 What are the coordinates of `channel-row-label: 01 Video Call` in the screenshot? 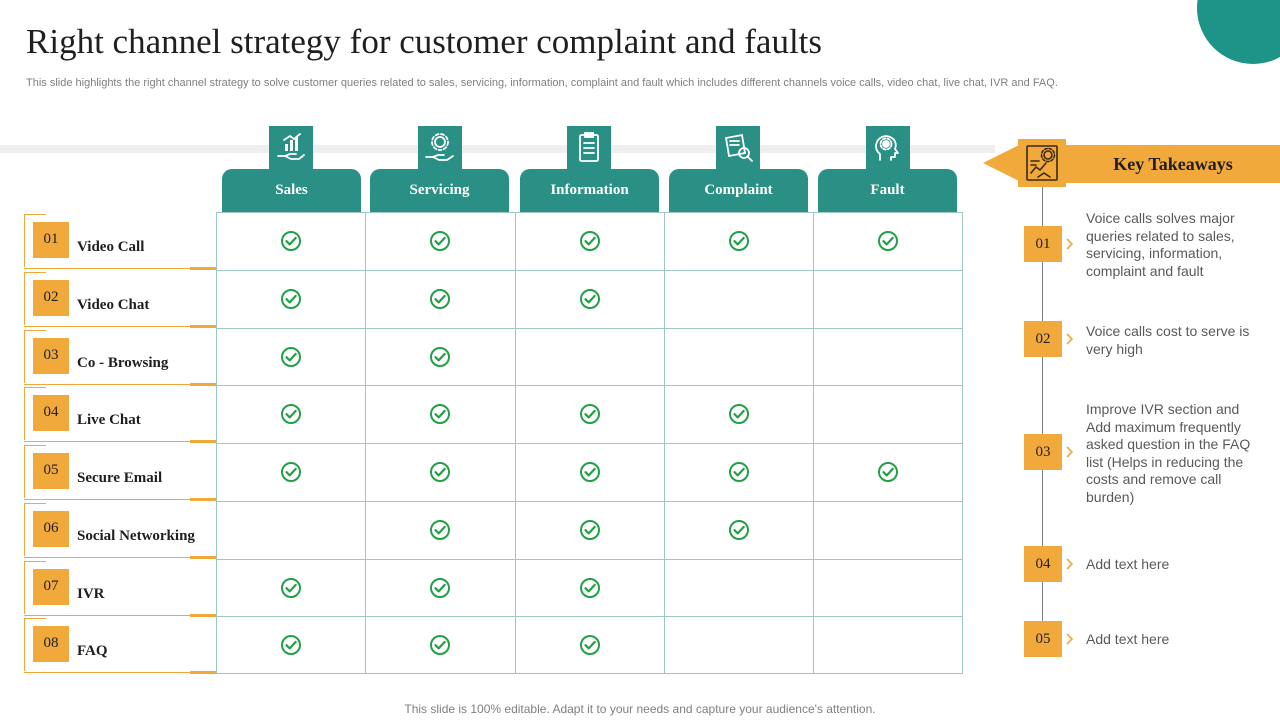 It's located at (120, 242).